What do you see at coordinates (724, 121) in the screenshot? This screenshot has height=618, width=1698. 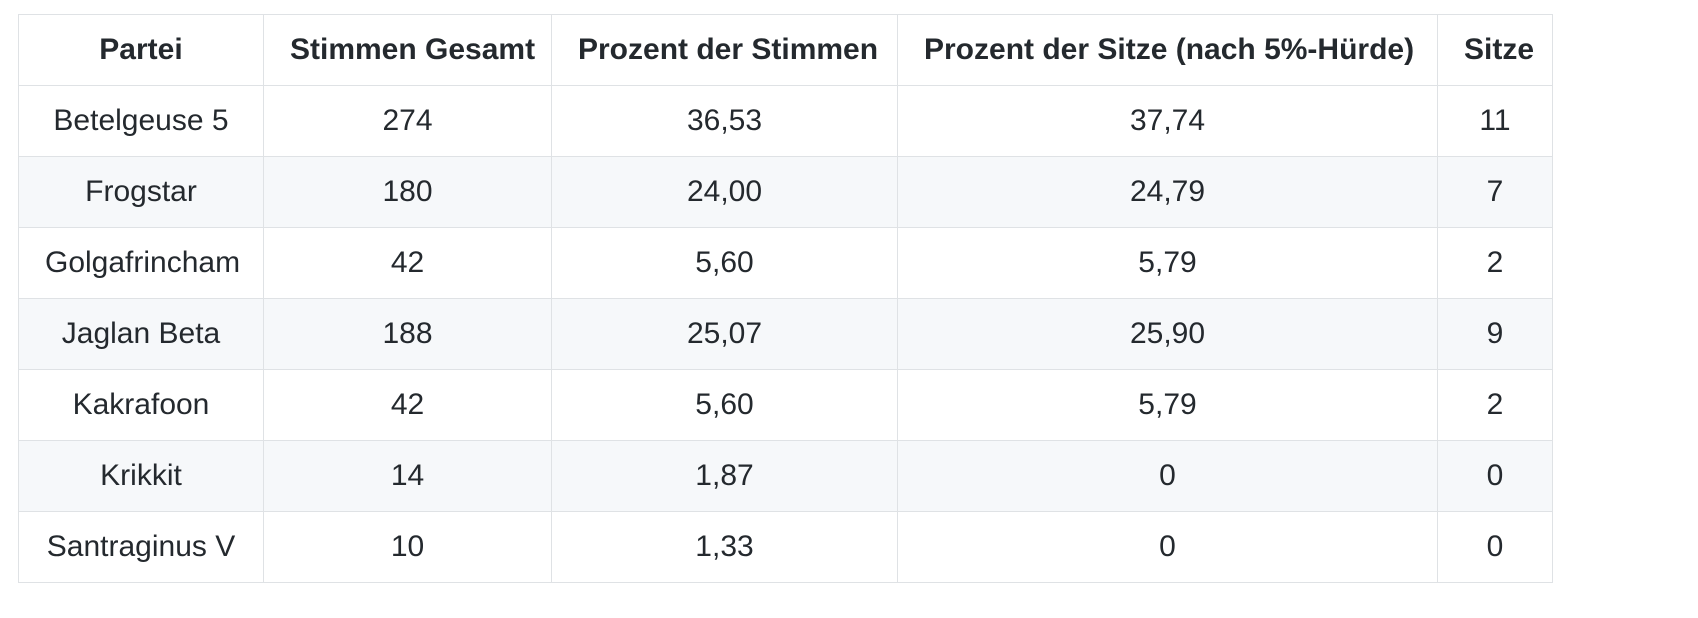 I see `cell-prozent-stimmen: 36,53` at bounding box center [724, 121].